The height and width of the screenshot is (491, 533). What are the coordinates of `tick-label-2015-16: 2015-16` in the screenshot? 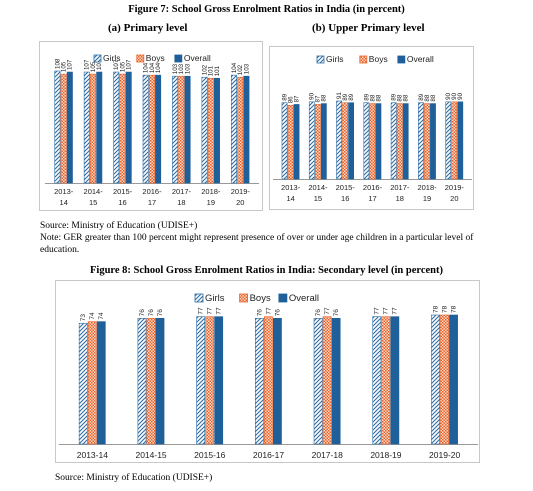 It's located at (209, 455).